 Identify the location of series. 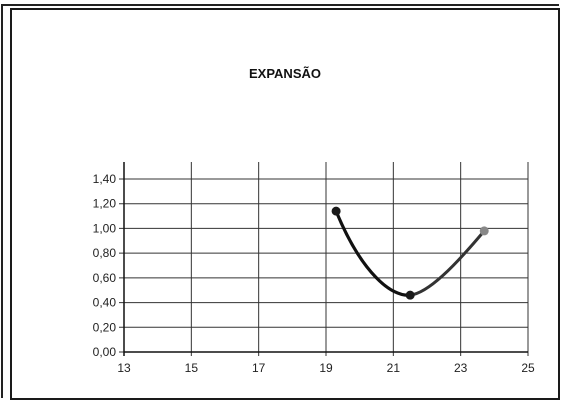
(410, 253).